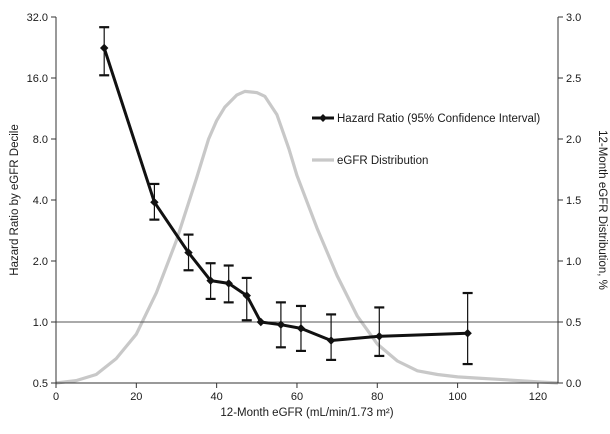 The height and width of the screenshot is (434, 610). What do you see at coordinates (306, 413) in the screenshot?
I see `x-axis-title: 12-Month eGFR (mL/min/1.73 m²)` at bounding box center [306, 413].